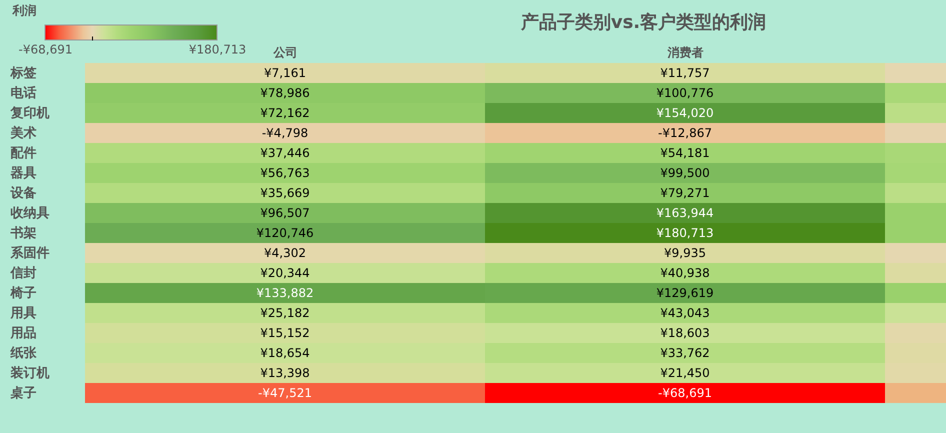 The width and height of the screenshot is (946, 433). Describe the element at coordinates (23, 133) in the screenshot. I see `y-tick-label: 美术` at that location.